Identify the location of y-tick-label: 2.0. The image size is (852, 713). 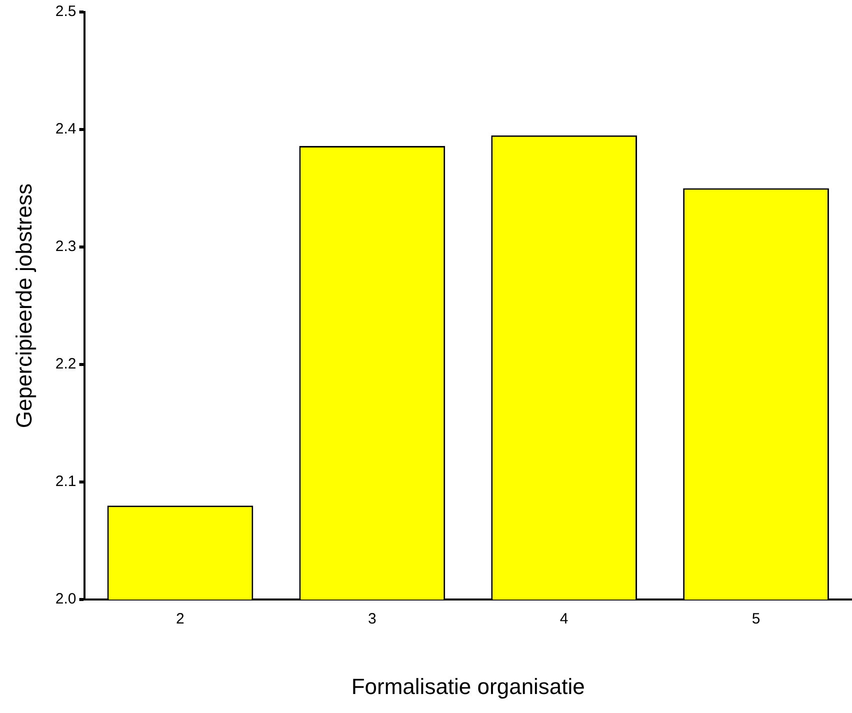
(65, 599).